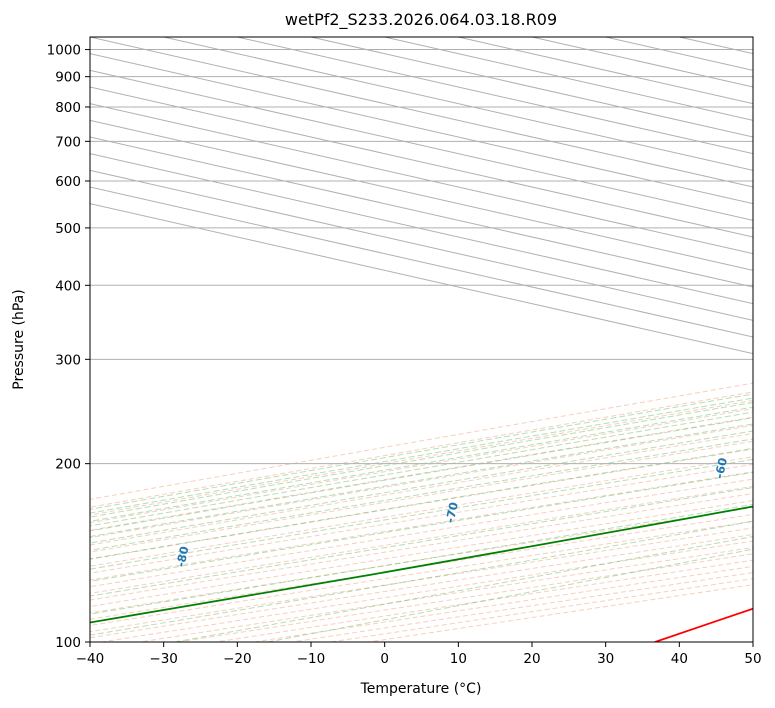 The height and width of the screenshot is (708, 775). I want to click on x-tick-label: 20, so click(531, 659).